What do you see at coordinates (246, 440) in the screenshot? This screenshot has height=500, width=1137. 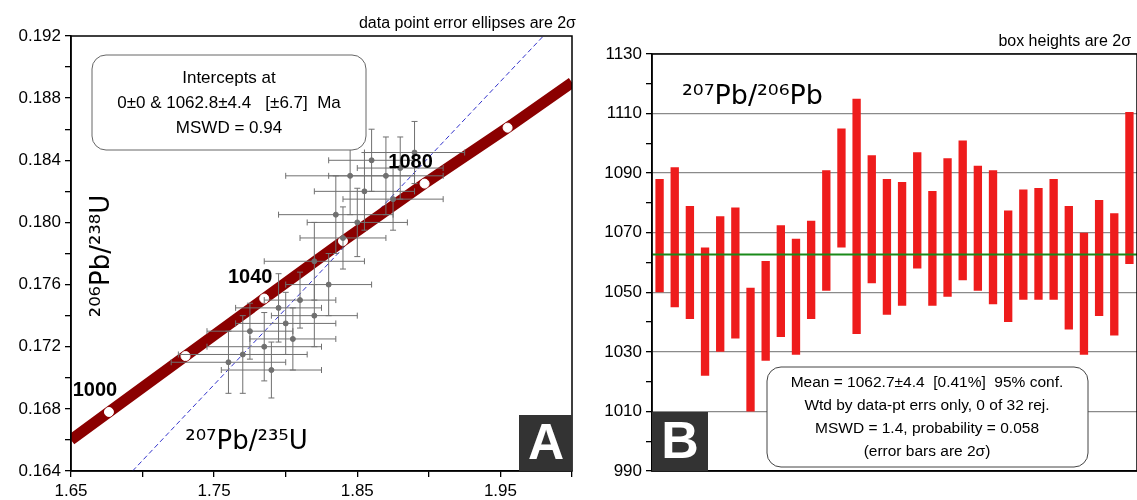 I see `x-axis-title: ²⁰⁷Pb/²³⁵U` at bounding box center [246, 440].